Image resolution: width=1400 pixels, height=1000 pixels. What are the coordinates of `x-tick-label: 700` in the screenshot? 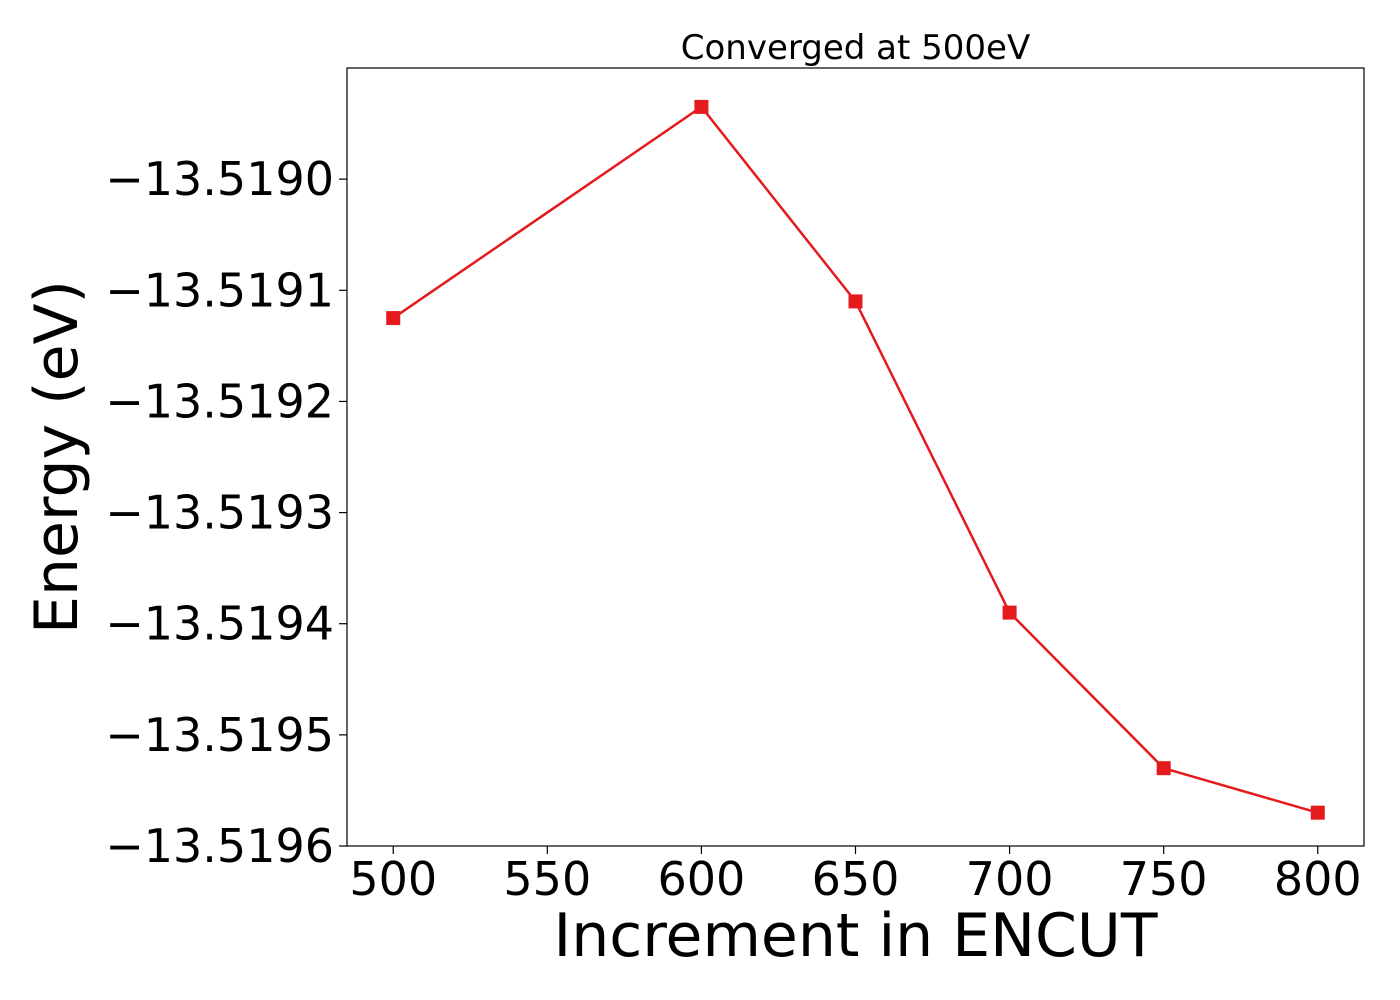 It's located at (1010, 879).